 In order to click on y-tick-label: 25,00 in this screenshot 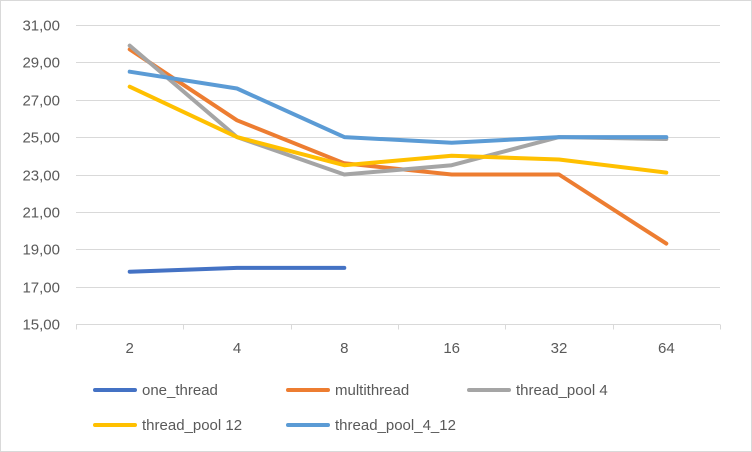, I will do `click(41, 138)`.